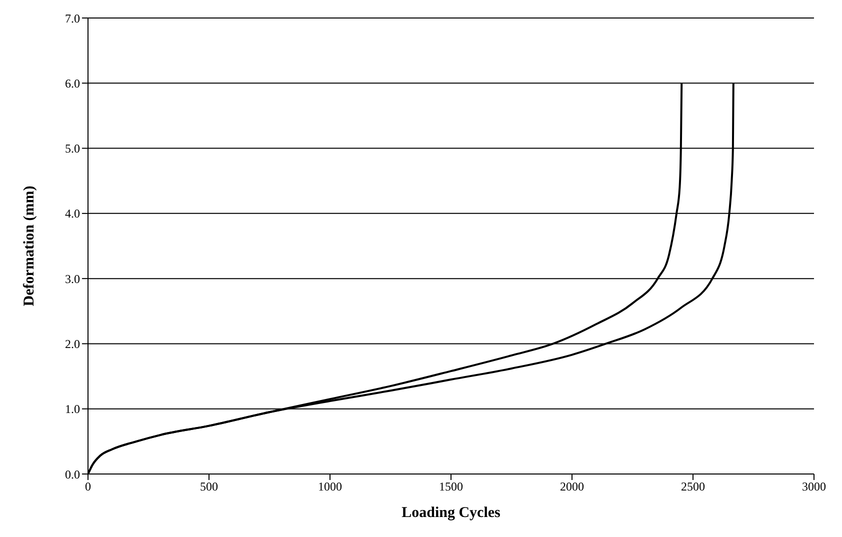 Image resolution: width=842 pixels, height=537 pixels. What do you see at coordinates (72, 474) in the screenshot?
I see `y-tick-label: 0.0` at bounding box center [72, 474].